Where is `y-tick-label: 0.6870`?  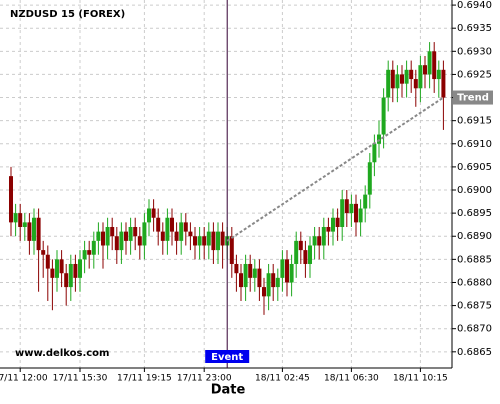 y-tick-label: 0.6870 is located at coordinates (474, 329).